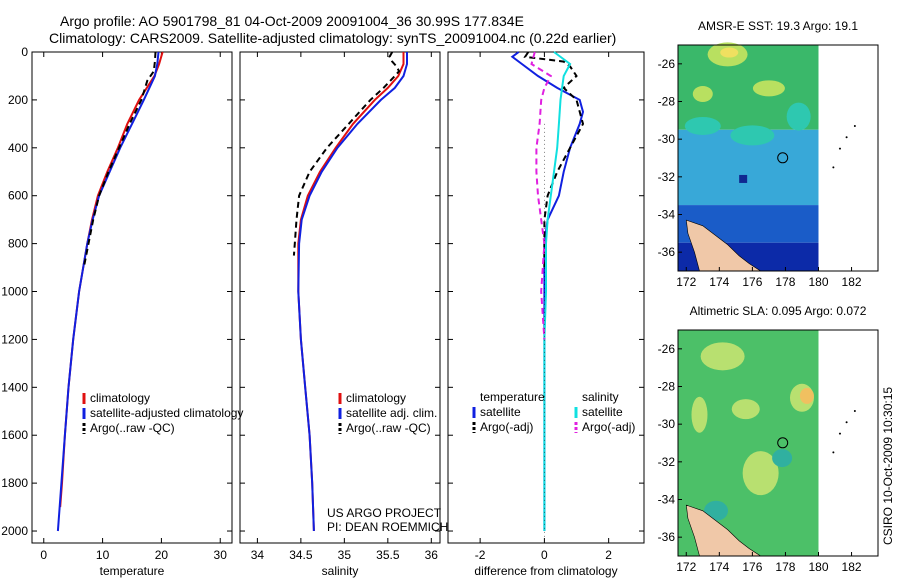  Describe the element at coordinates (888, 465) in the screenshot. I see `timestamp-stamp: CSIRO 10-Oct-2009 10:30:15` at that location.